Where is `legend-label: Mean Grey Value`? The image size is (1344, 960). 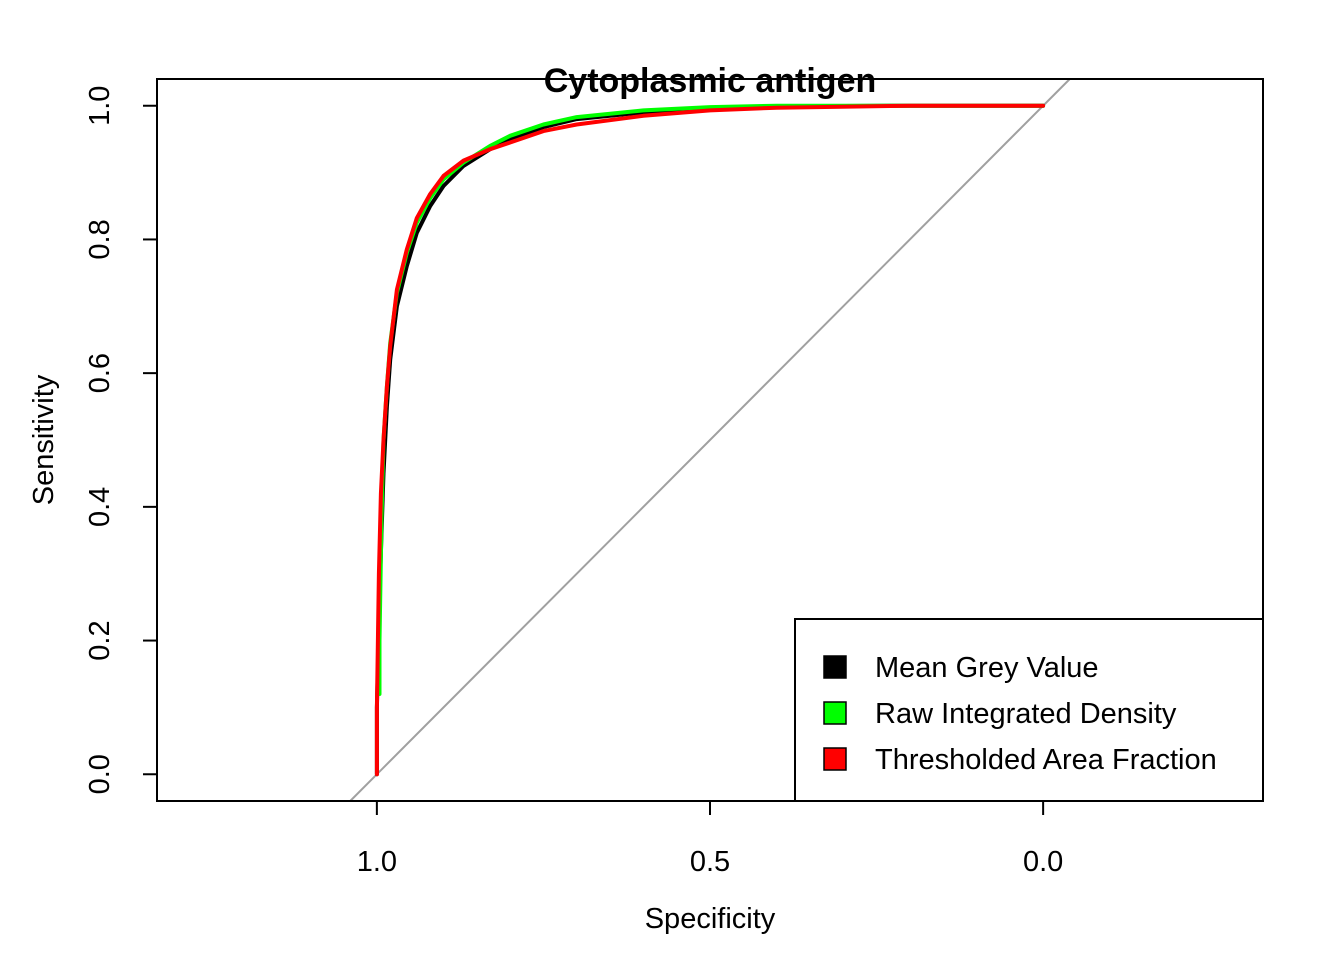 legend-label: Mean Grey Value is located at coordinates (987, 668).